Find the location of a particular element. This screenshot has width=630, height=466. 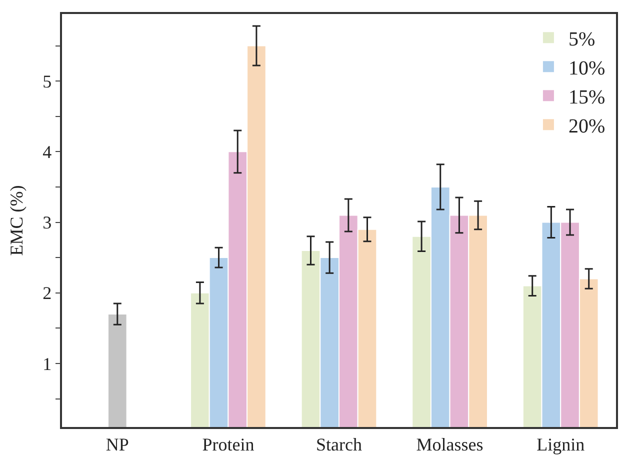

legend-label: 20% is located at coordinates (587, 126).